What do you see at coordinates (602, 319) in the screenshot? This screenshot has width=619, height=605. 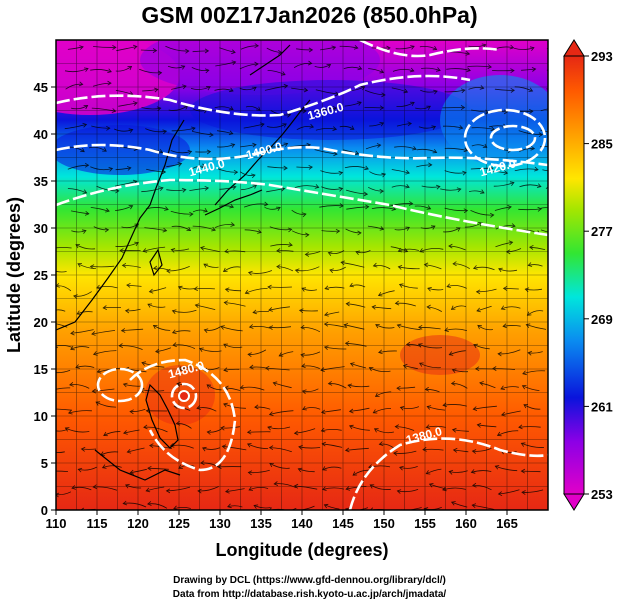 I see `colorbar-tick-label: 269` at bounding box center [602, 319].